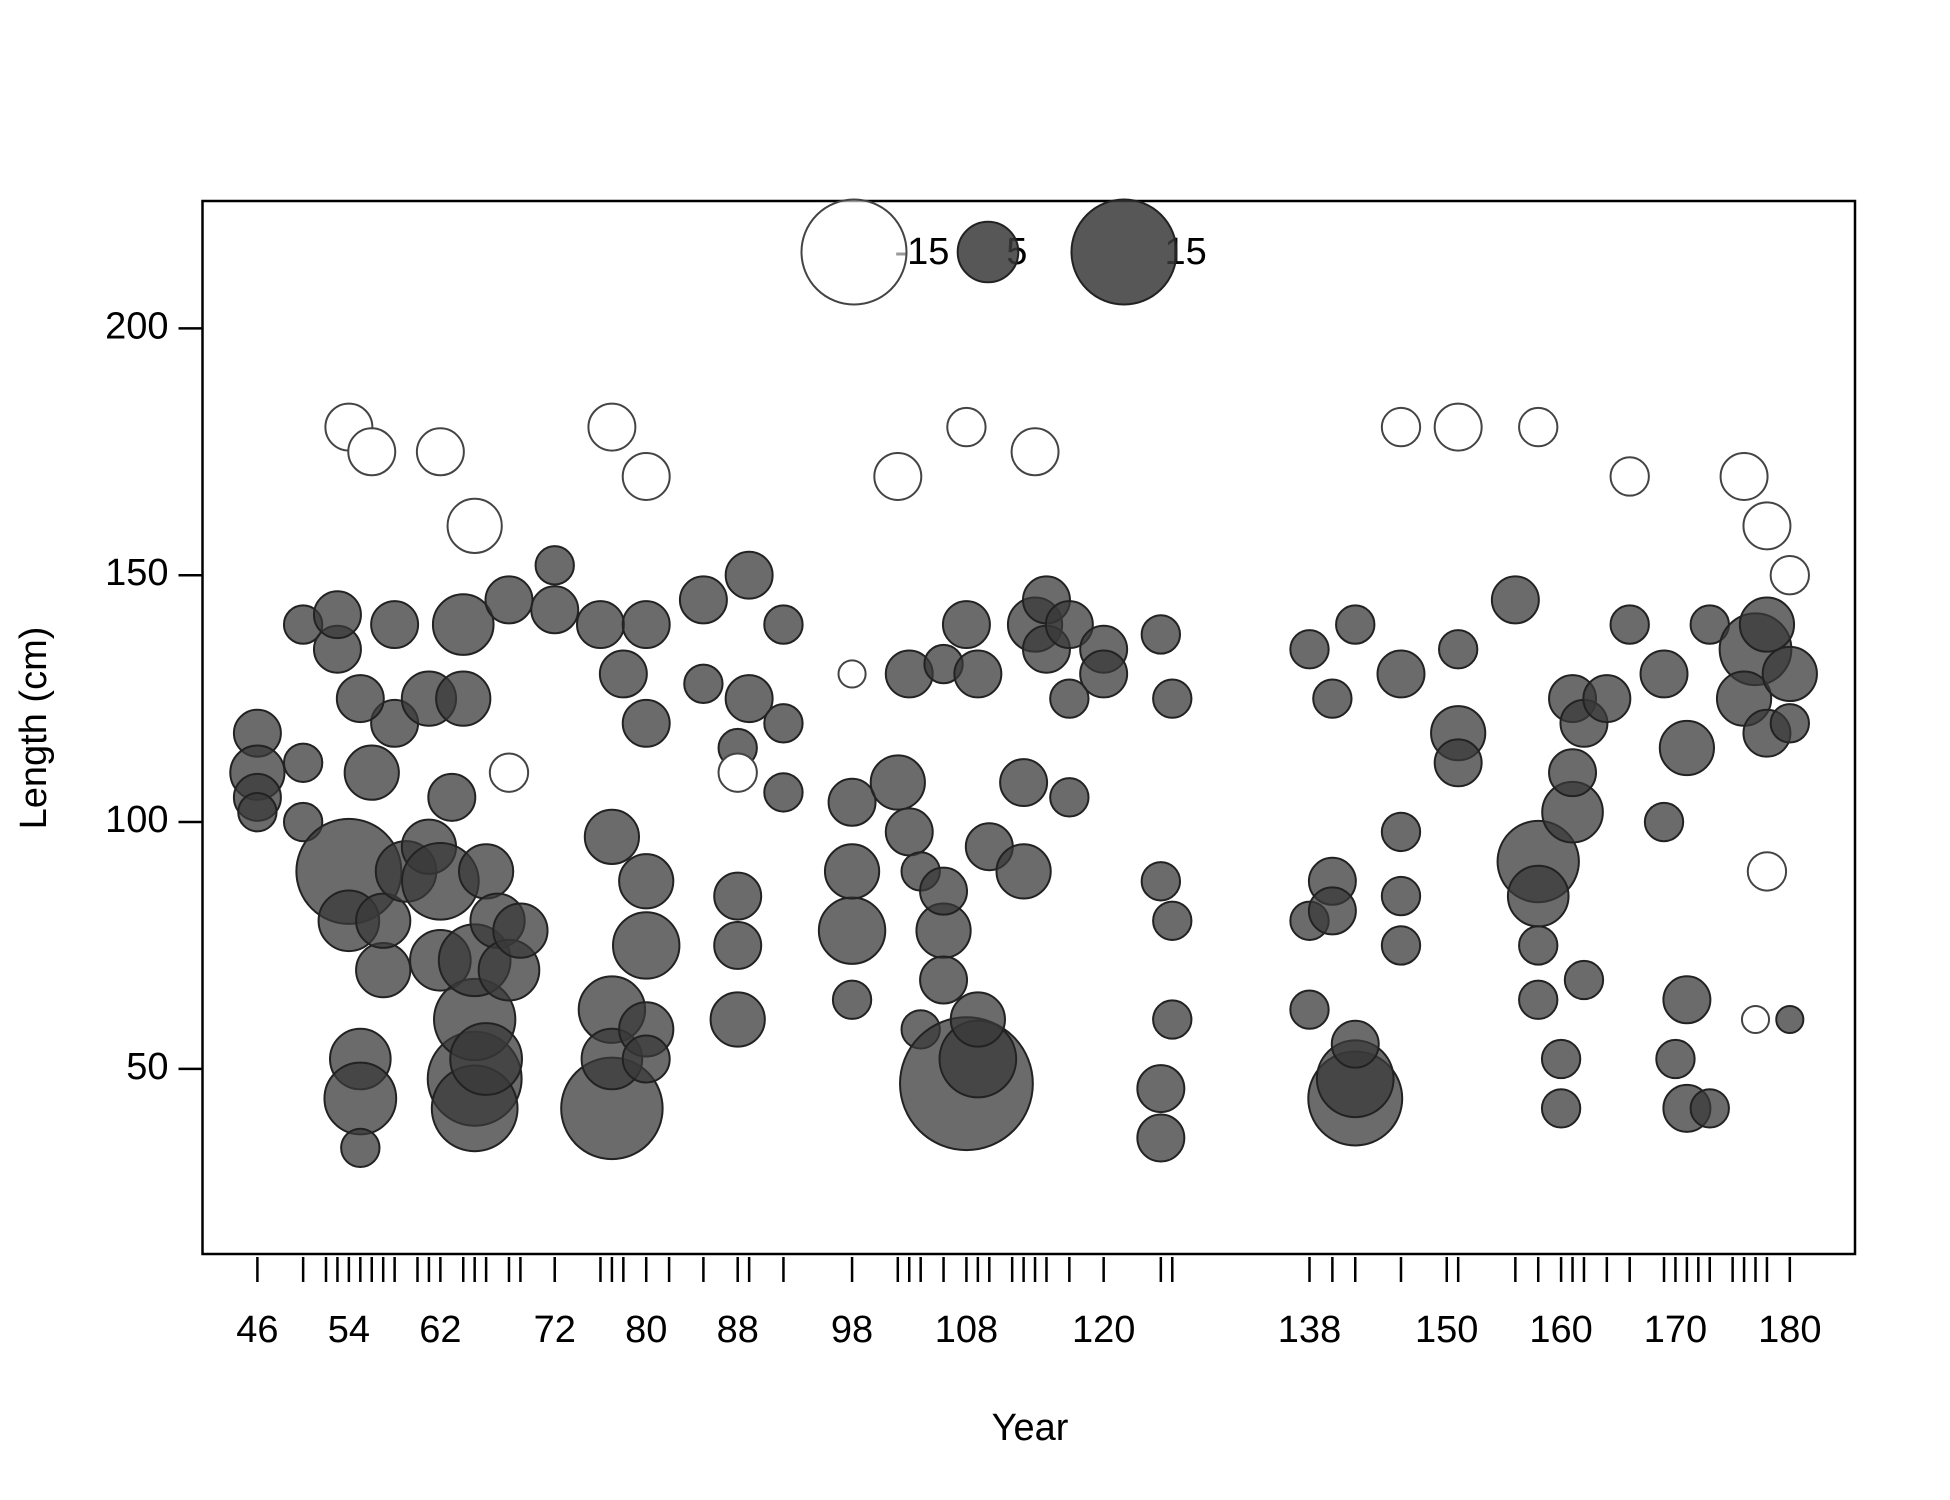  I want to click on x-tick-label: 180, so click(1789, 1330).